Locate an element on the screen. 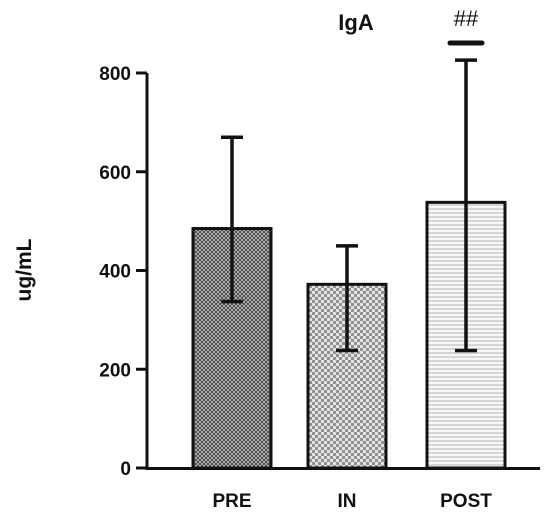 The image size is (550, 516). y-tick-label: 600 is located at coordinates (115, 173).